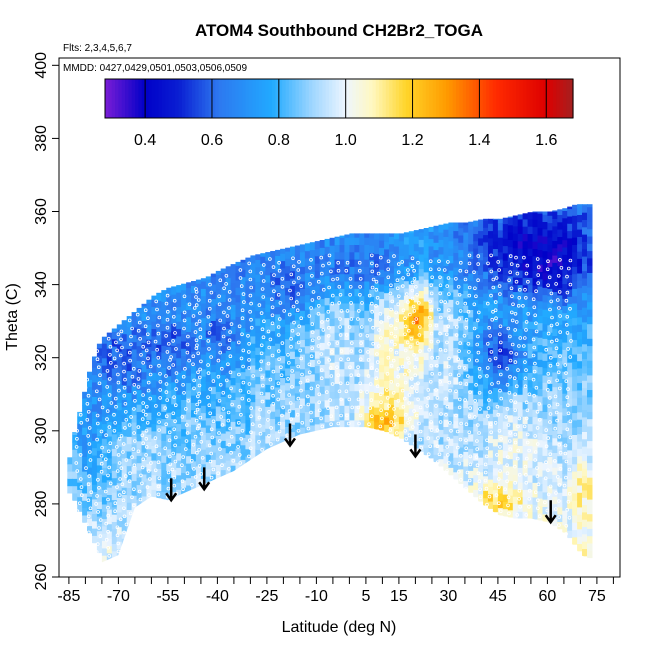  Describe the element at coordinates (316, 596) in the screenshot. I see `x-tick-label: -10` at that location.